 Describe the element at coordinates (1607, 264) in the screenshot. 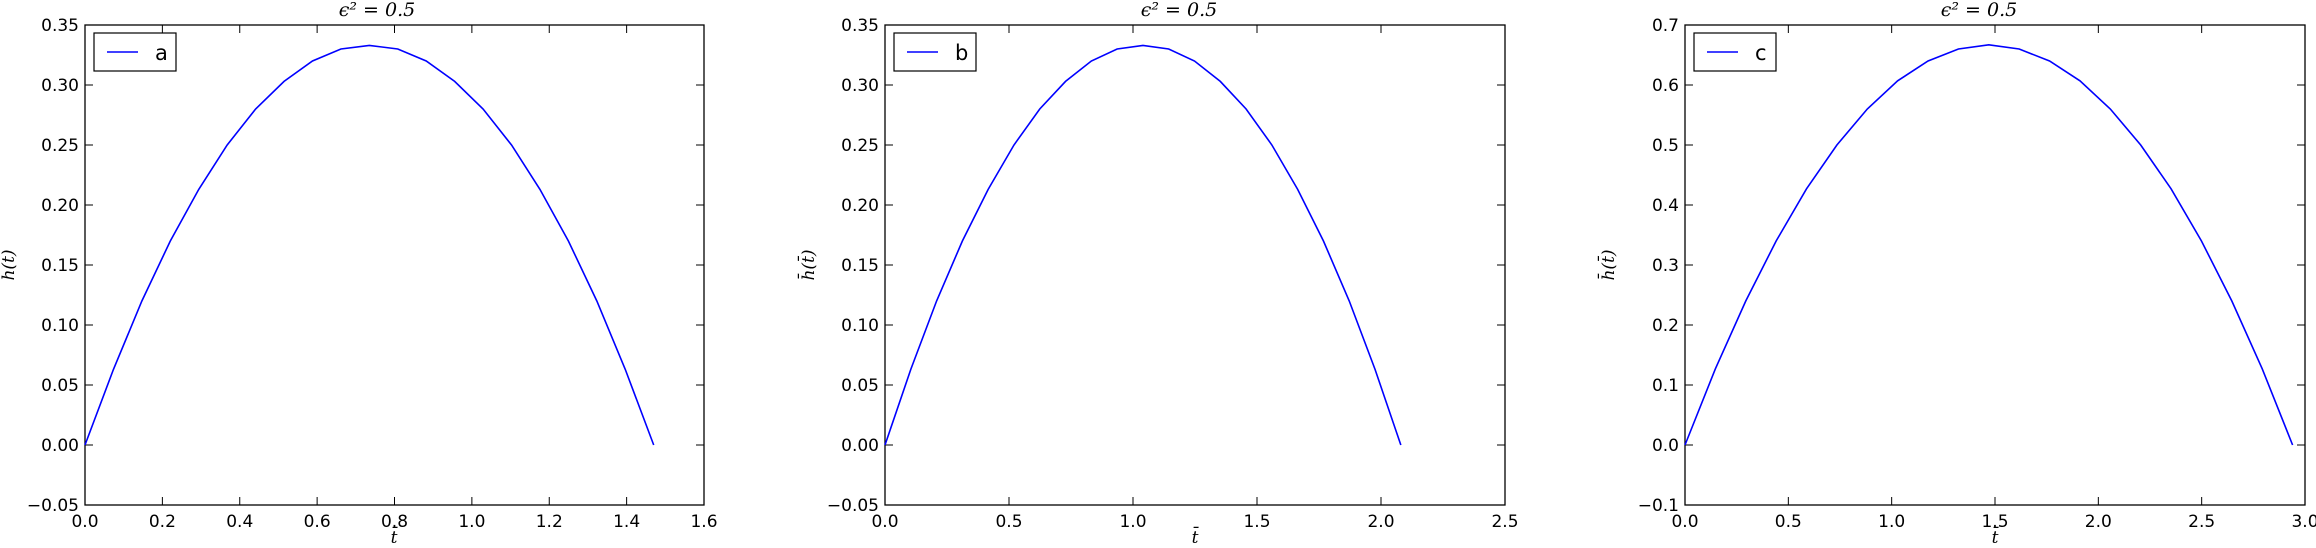

I see `panel-c-y-axis-label: h̄(t̄)` at that location.